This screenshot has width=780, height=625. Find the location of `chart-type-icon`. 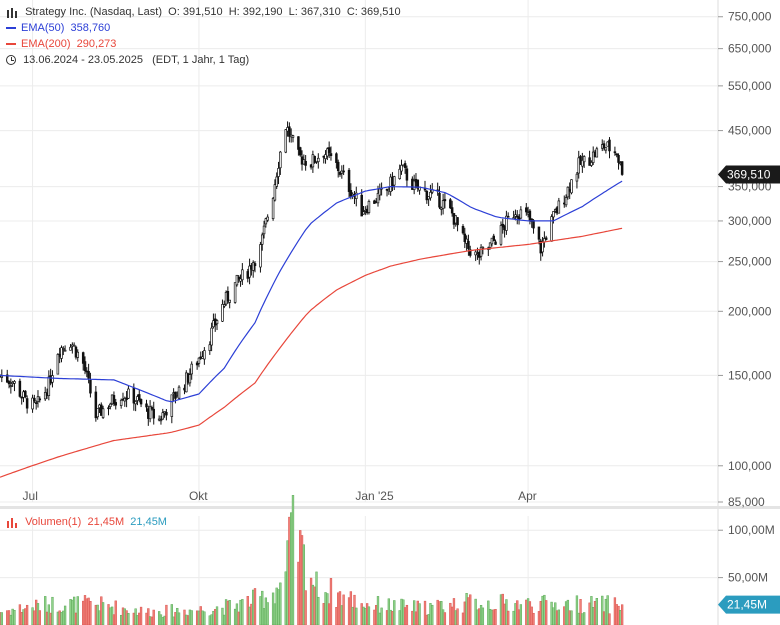

chart-type-icon is located at coordinates (12, 13).